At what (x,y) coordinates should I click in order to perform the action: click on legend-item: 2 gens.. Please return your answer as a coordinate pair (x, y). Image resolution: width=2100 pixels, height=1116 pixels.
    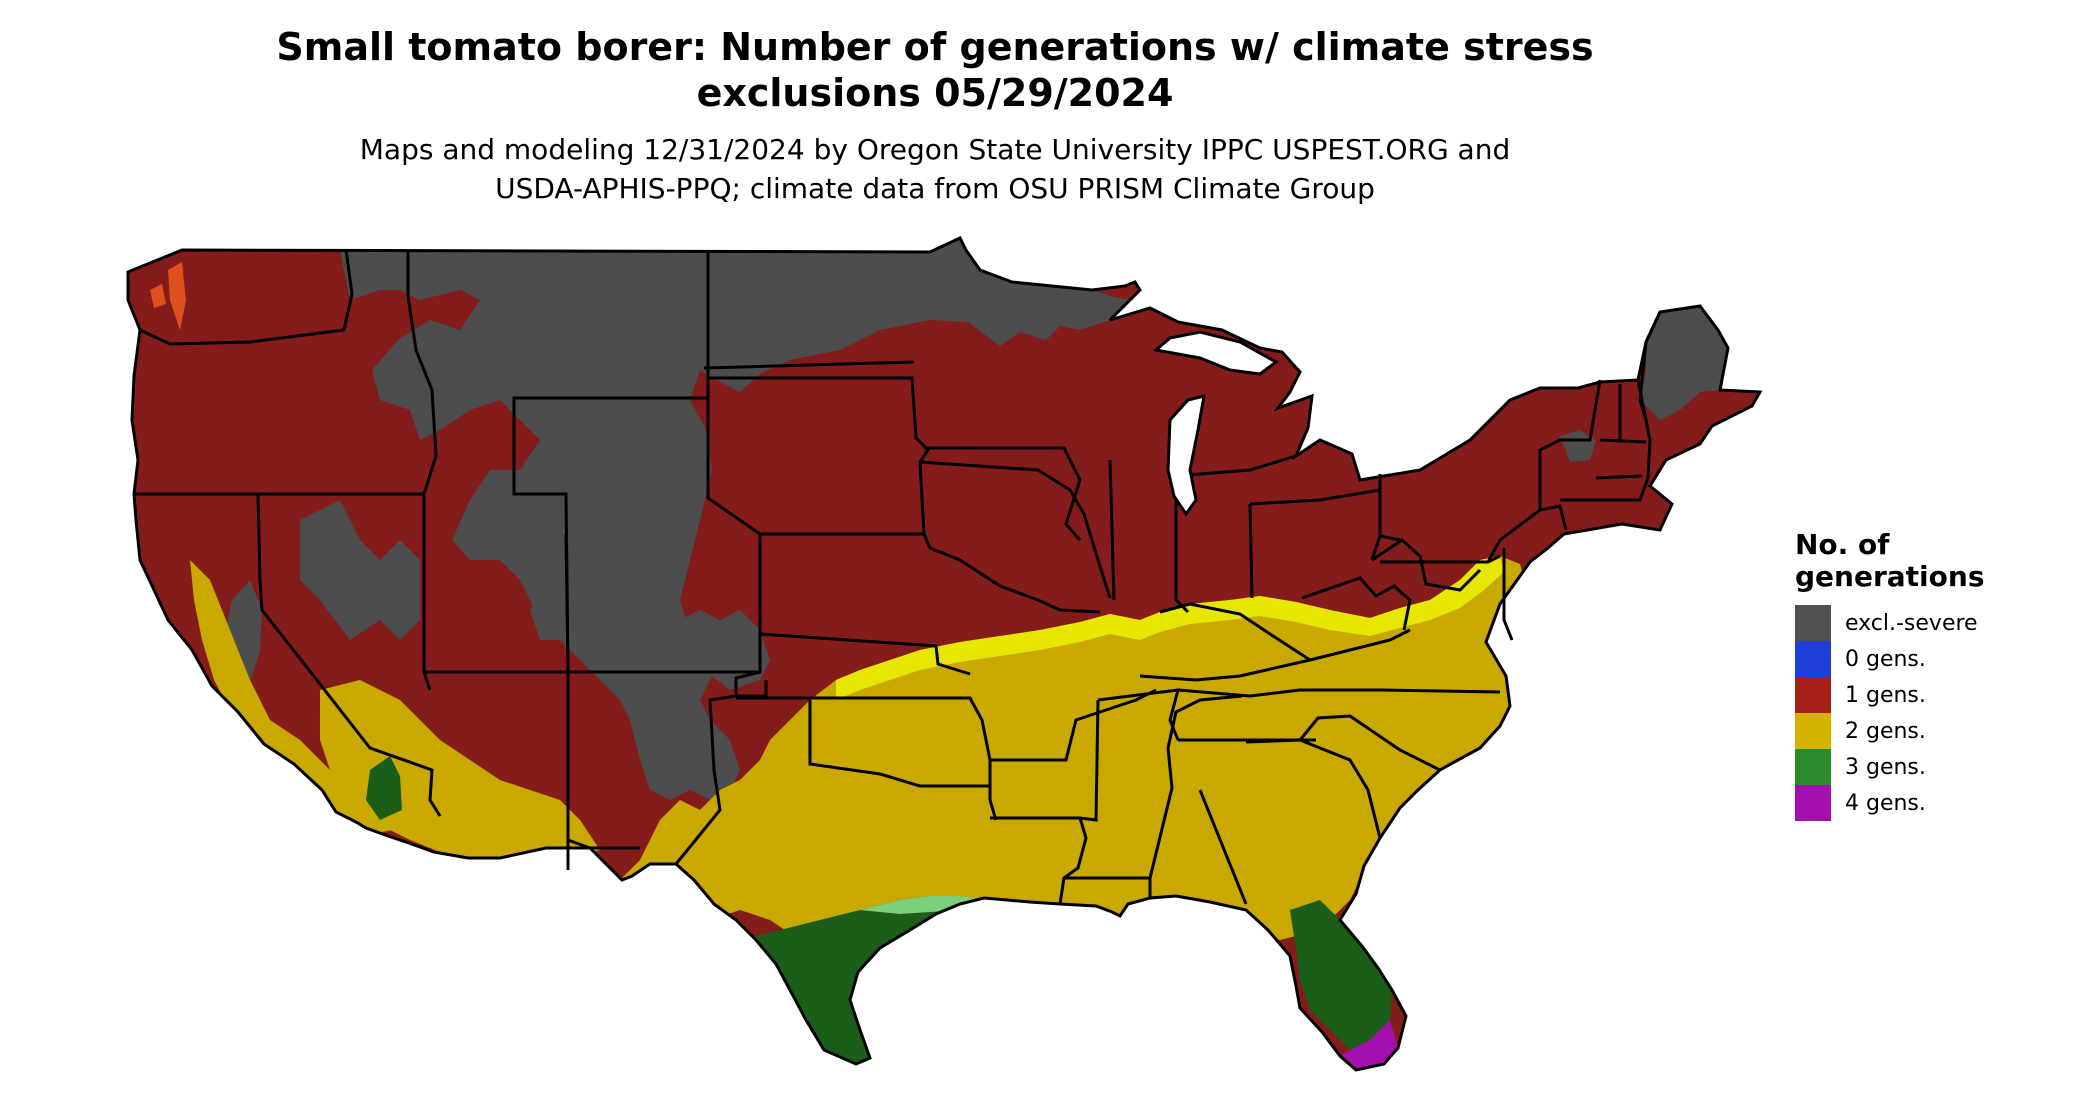
    Looking at the image, I should click on (1889, 731).